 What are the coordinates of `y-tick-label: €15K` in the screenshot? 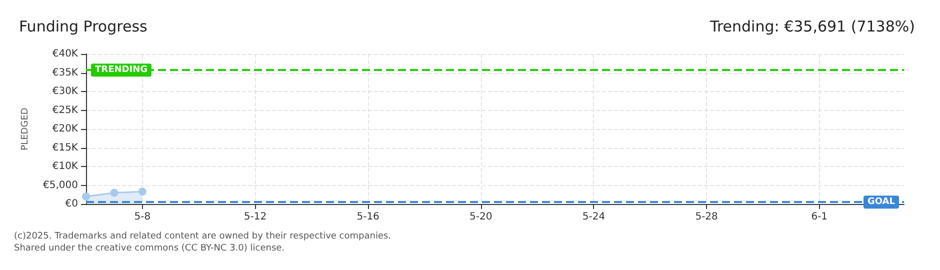 It's located at (65, 148).